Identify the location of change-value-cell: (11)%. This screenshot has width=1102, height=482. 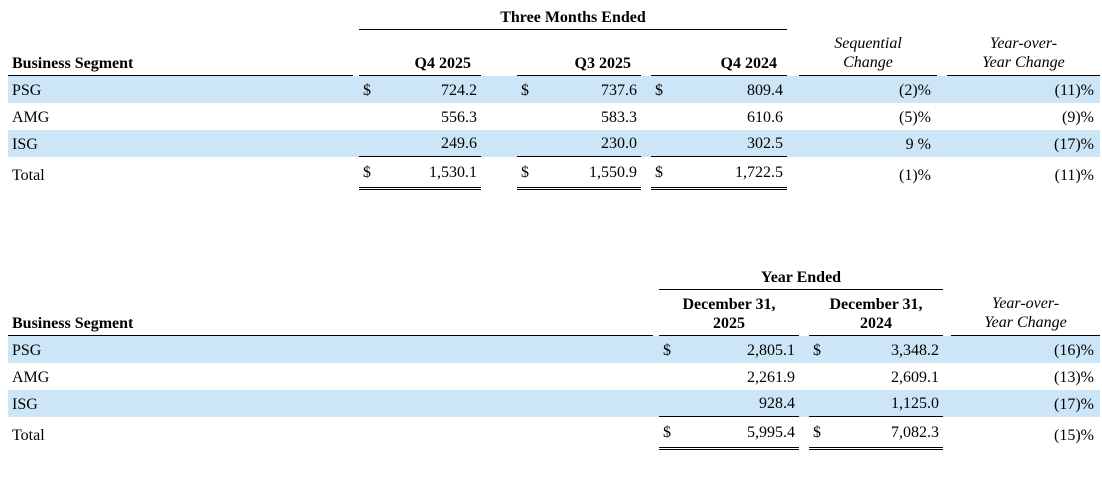
(1074, 90).